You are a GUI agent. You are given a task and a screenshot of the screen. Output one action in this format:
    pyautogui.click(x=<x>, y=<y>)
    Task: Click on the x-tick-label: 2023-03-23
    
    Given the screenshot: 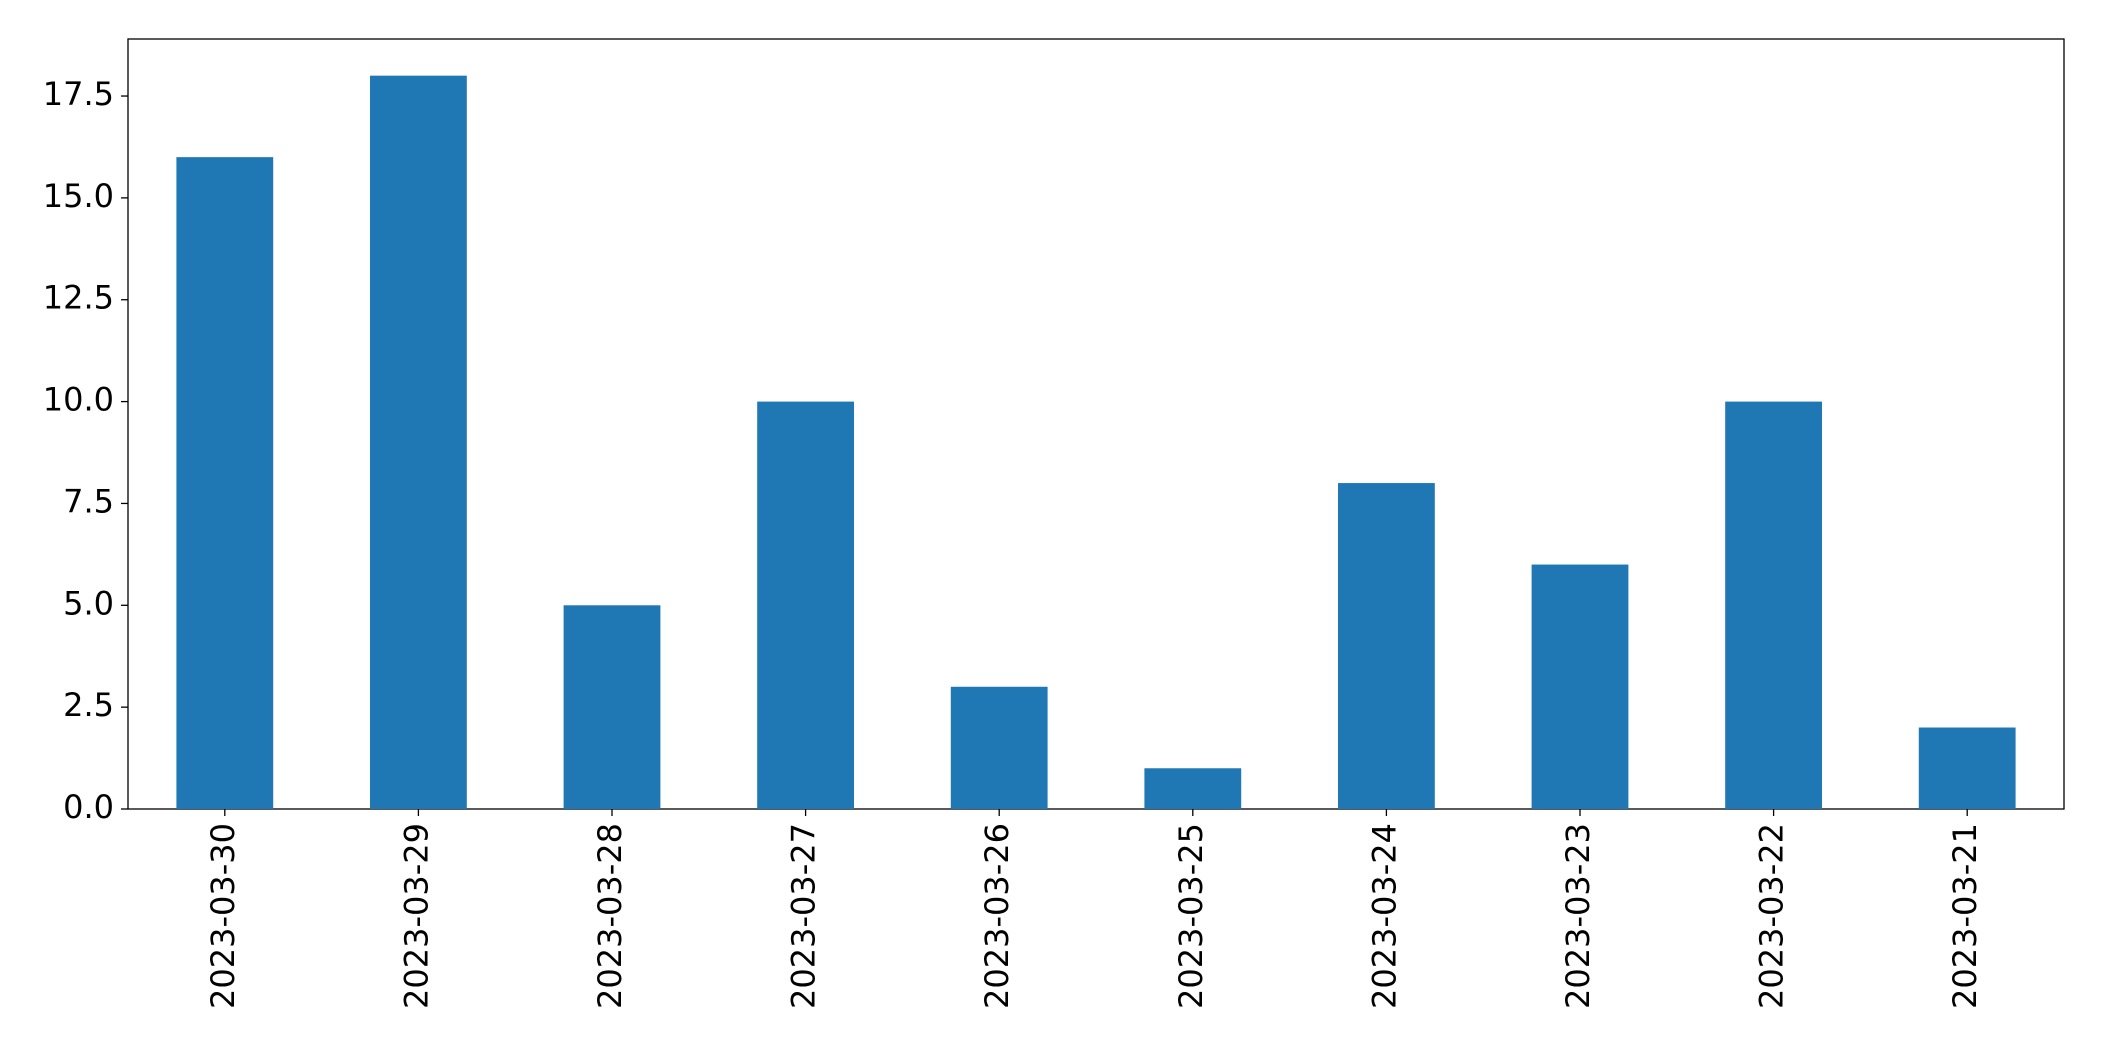 What is the action you would take?
    pyautogui.click(x=1578, y=916)
    